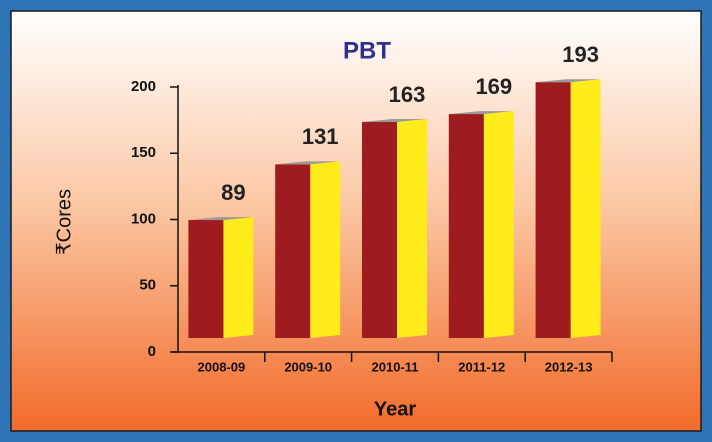  I want to click on x-tick-label: 2008-09, so click(222, 366).